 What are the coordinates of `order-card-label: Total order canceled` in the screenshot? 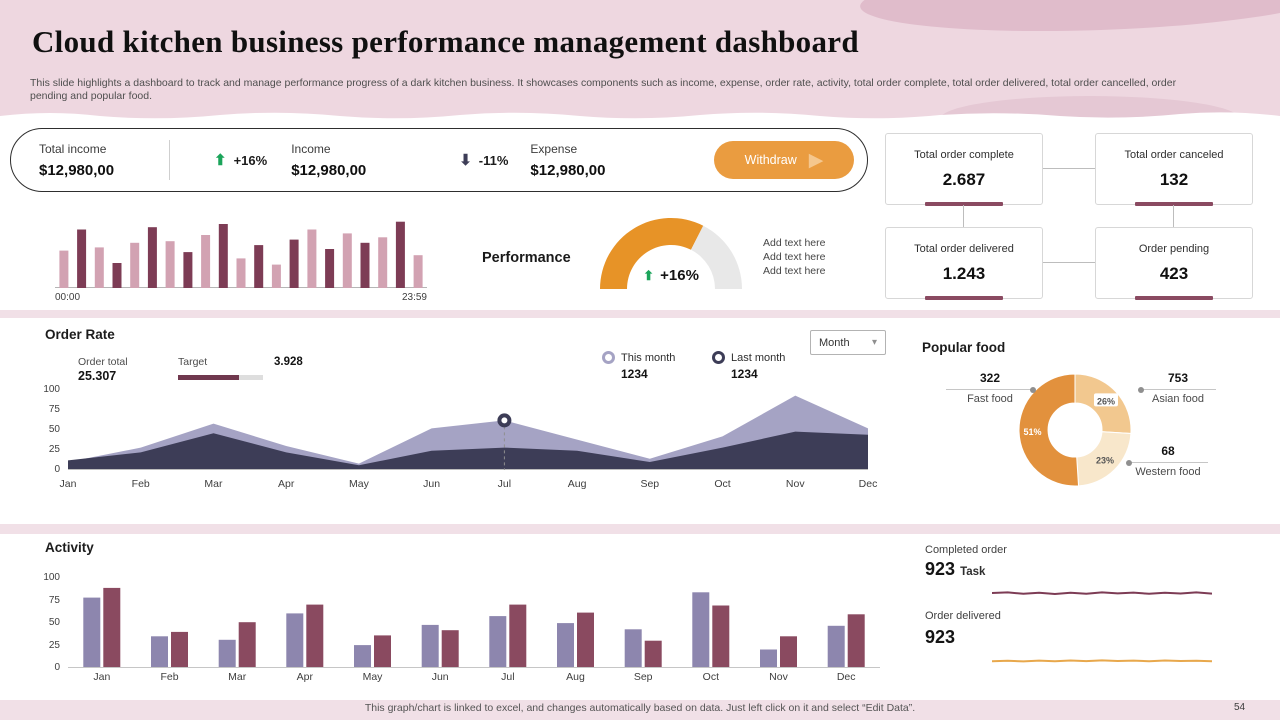 It's located at (1174, 155).